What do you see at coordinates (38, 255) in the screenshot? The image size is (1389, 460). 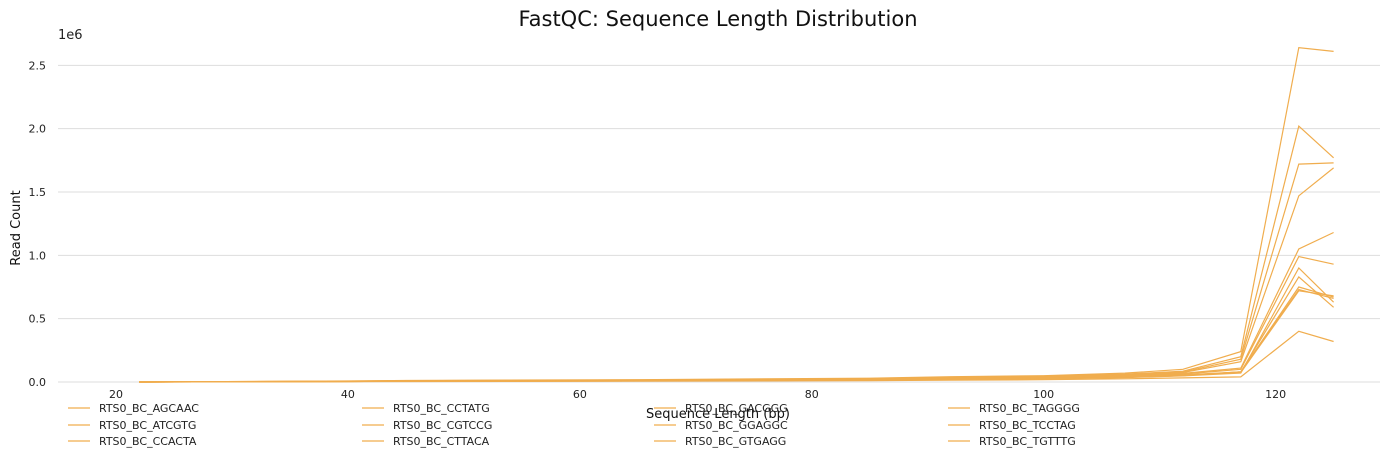 I see `y-tick-label: 1.0` at bounding box center [38, 255].